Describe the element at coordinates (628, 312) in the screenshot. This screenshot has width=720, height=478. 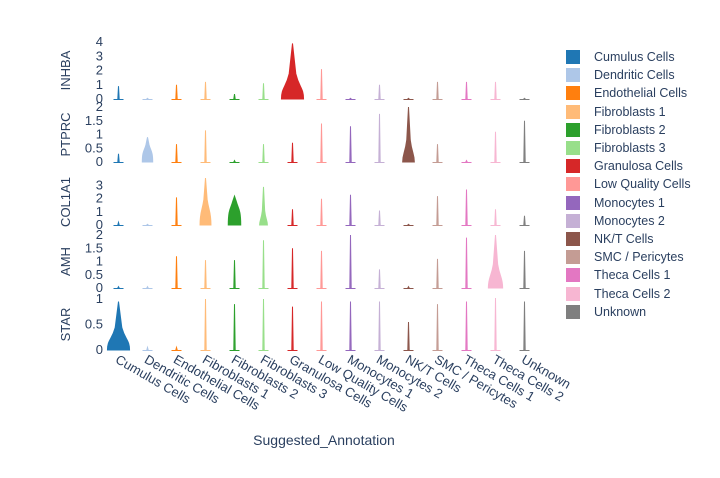
I see `legend-item: Unknown` at that location.